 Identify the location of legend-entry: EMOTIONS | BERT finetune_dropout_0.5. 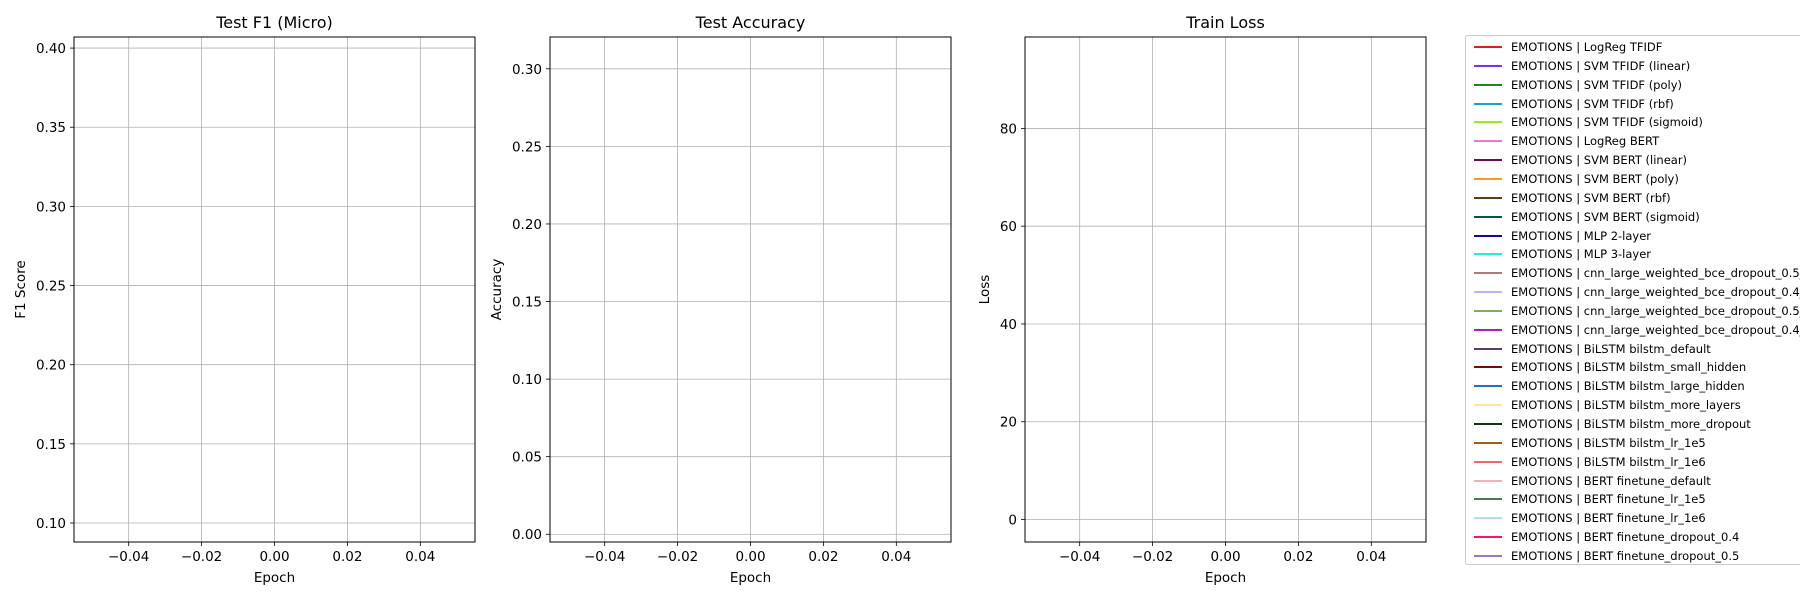
(1633, 555).